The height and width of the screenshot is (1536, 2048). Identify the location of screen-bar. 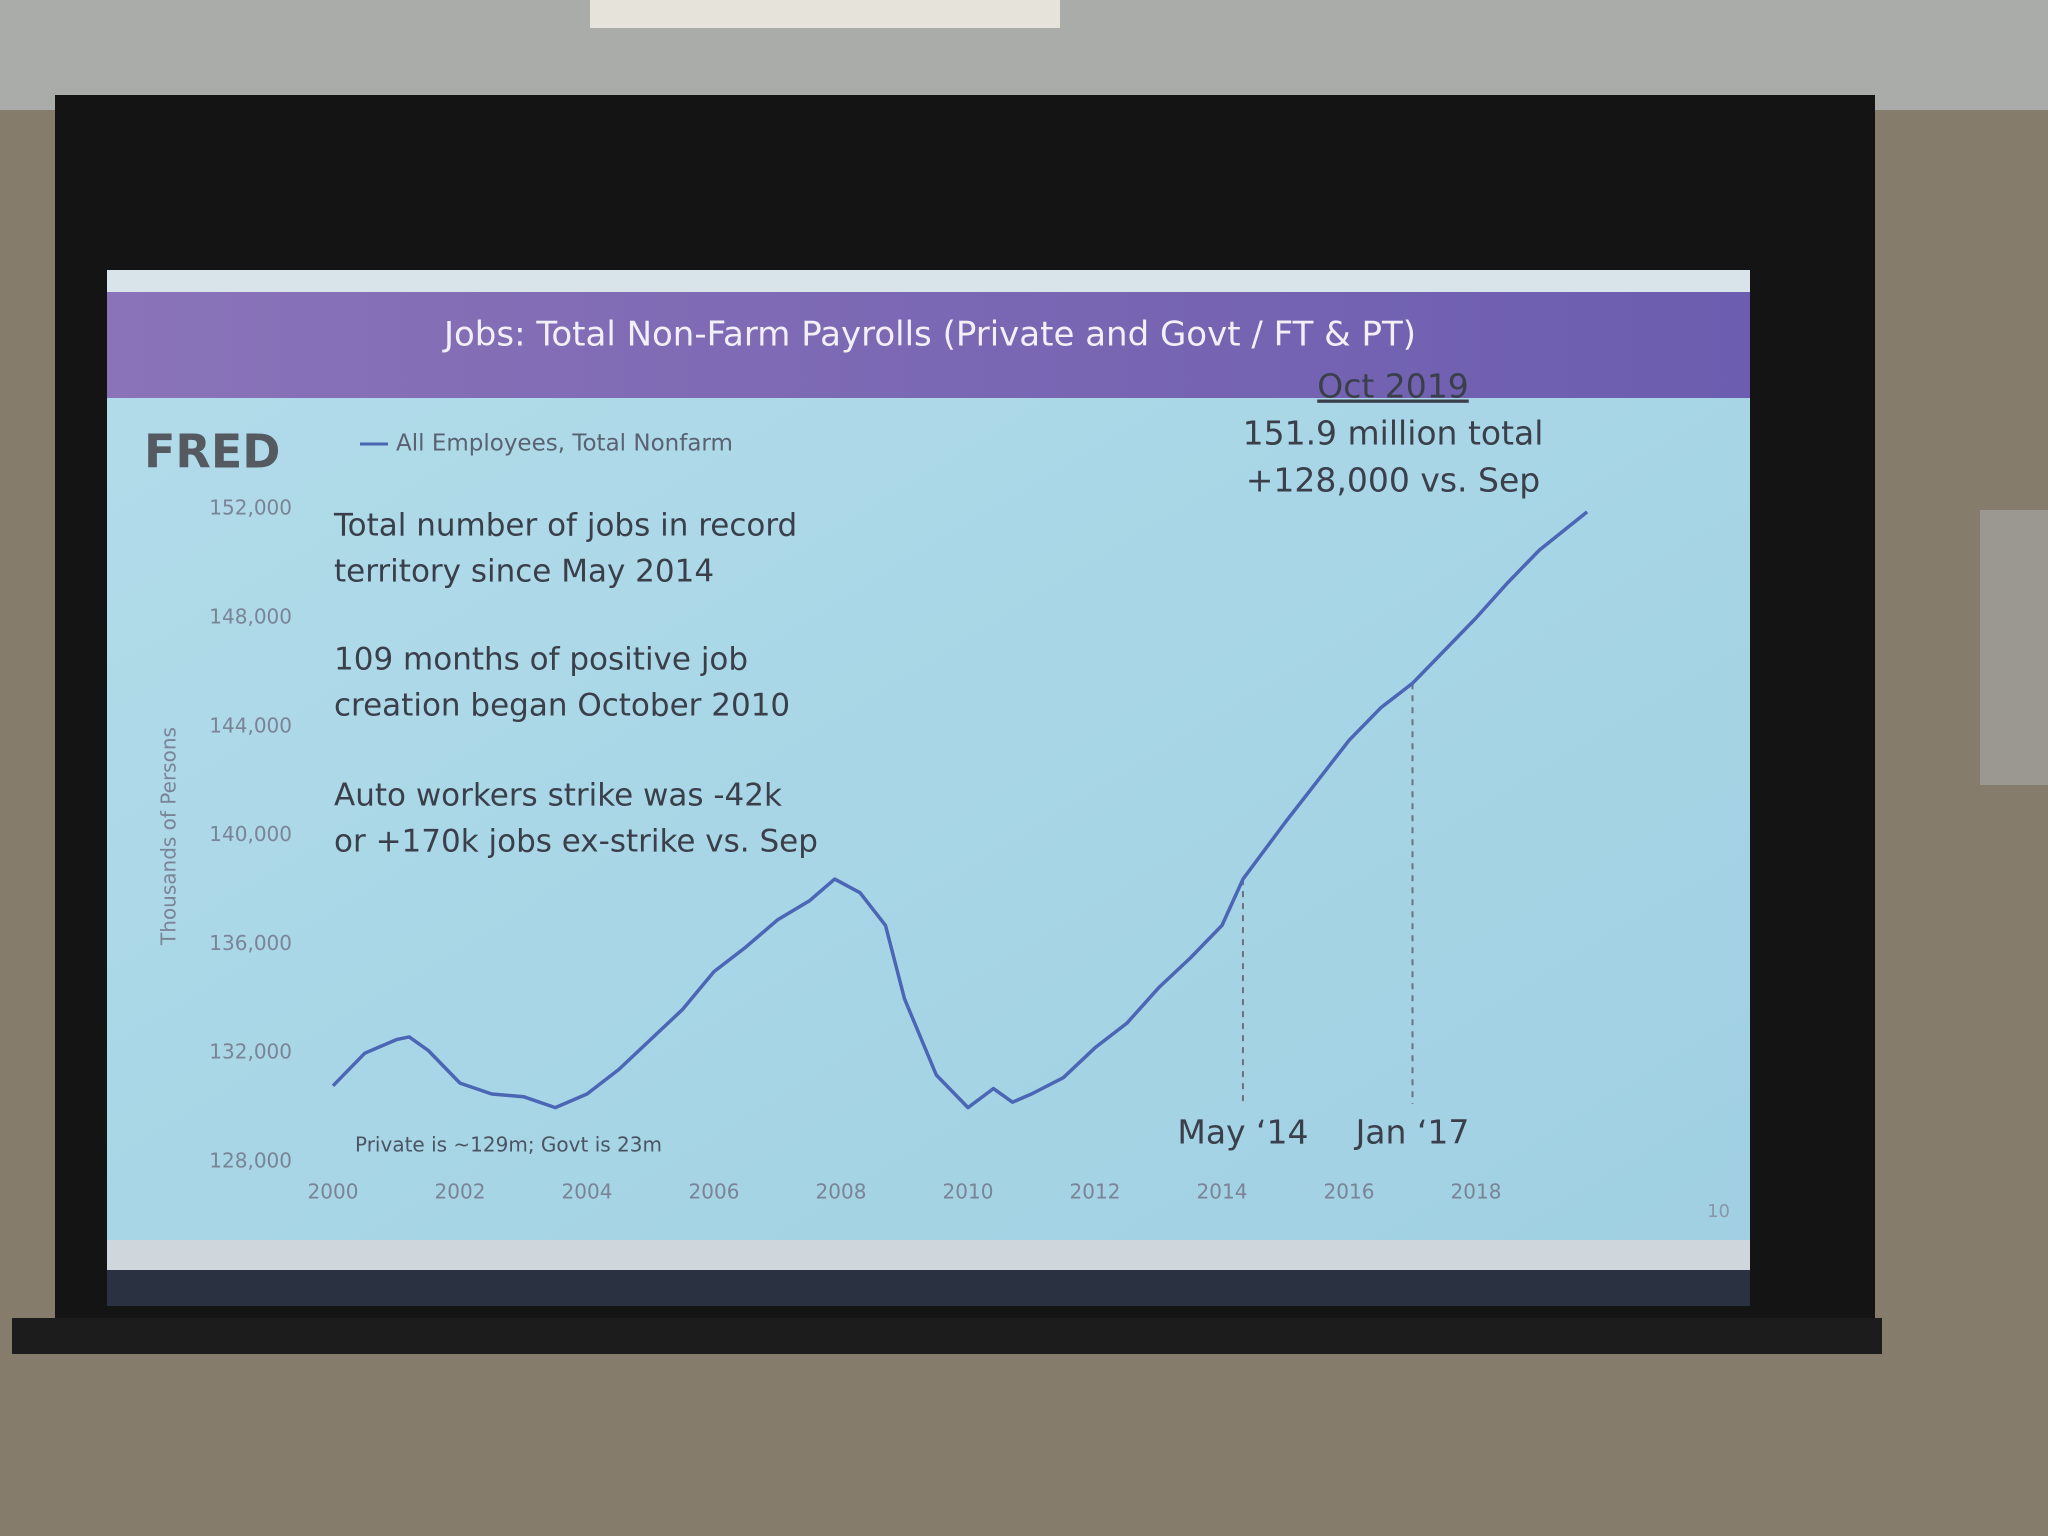
(947, 1336).